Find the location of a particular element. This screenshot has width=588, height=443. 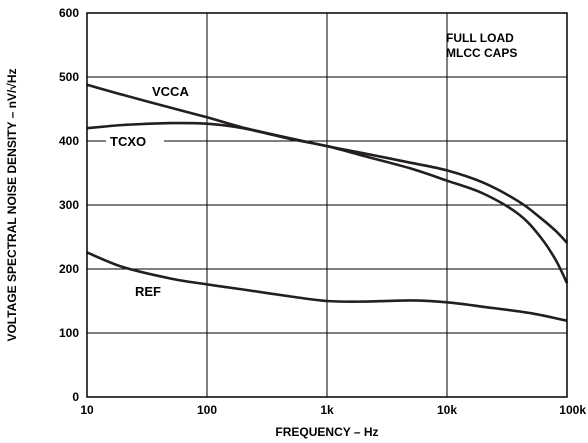

y-tick-label: 200 is located at coordinates (69, 269).